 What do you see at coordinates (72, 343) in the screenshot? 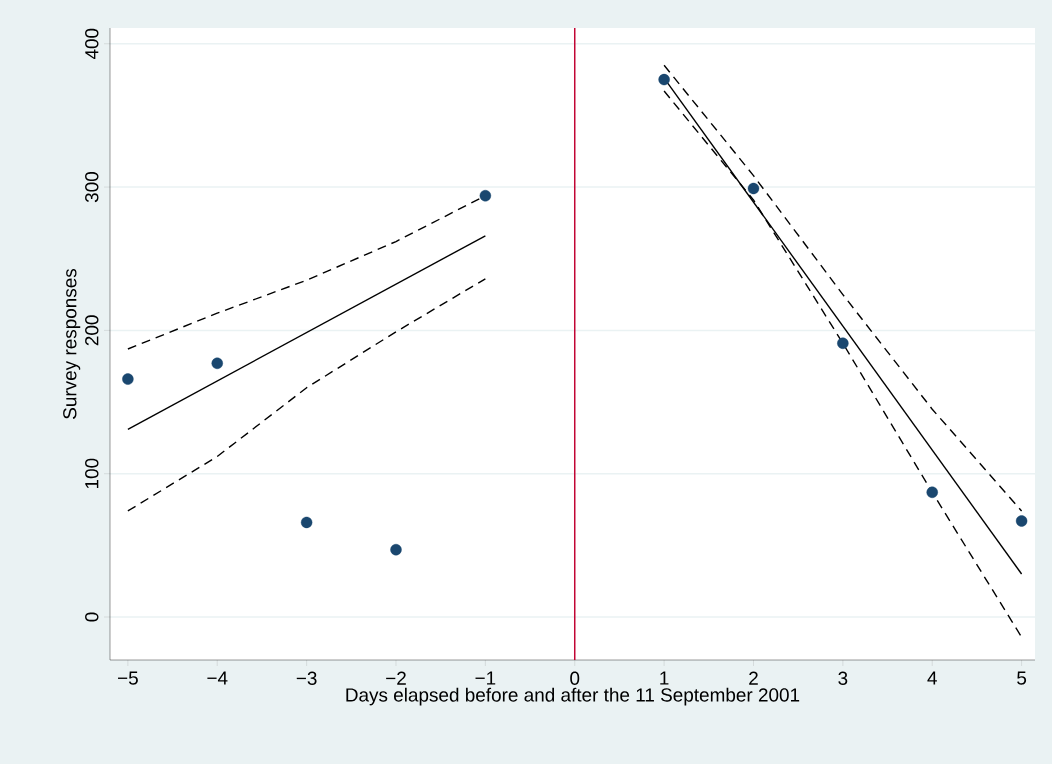
I see `y-axis-title: Survey responses` at bounding box center [72, 343].